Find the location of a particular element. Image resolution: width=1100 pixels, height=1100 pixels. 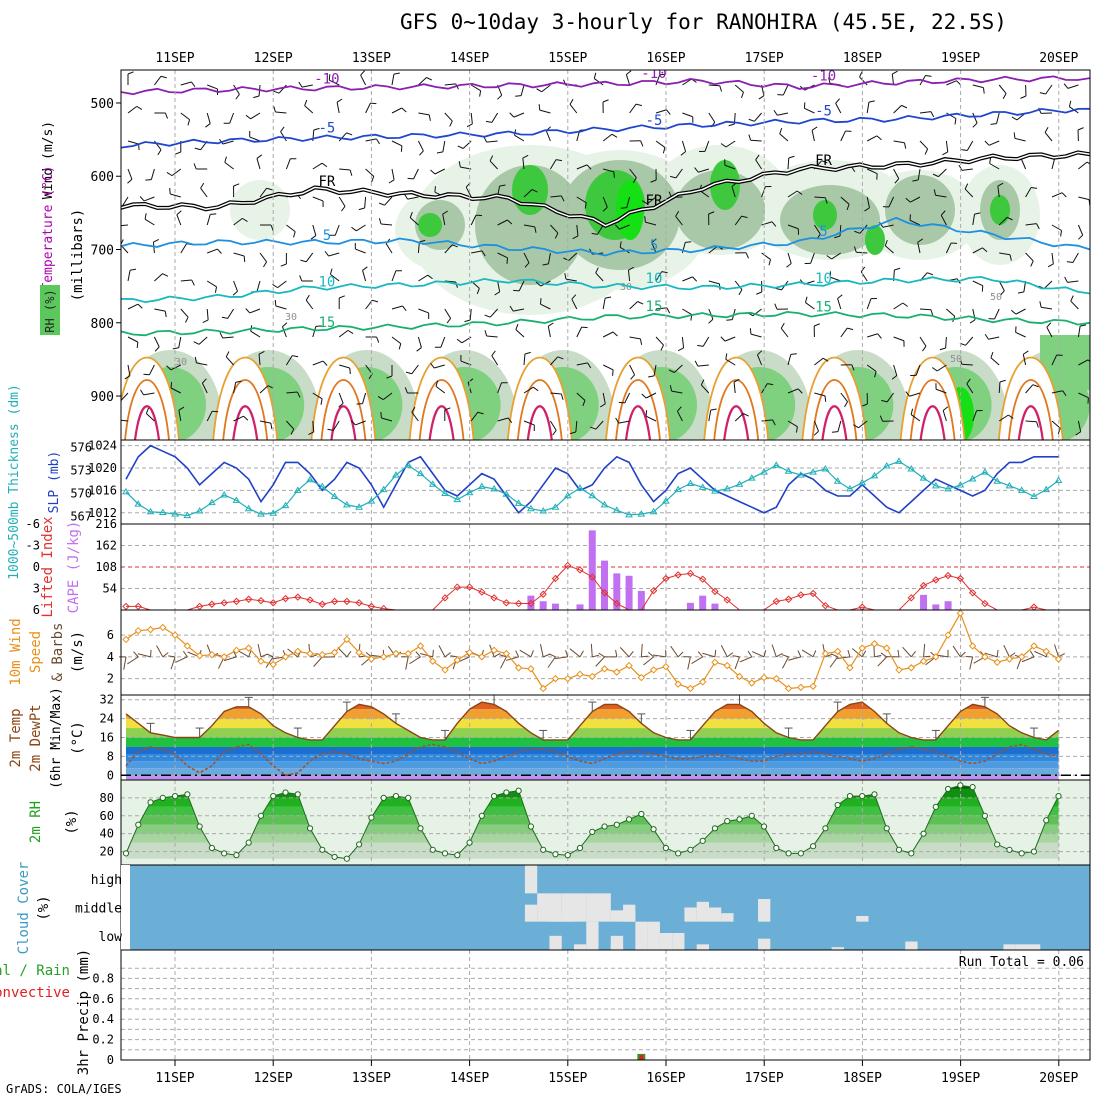

temp-band is located at coordinates (592, 750).